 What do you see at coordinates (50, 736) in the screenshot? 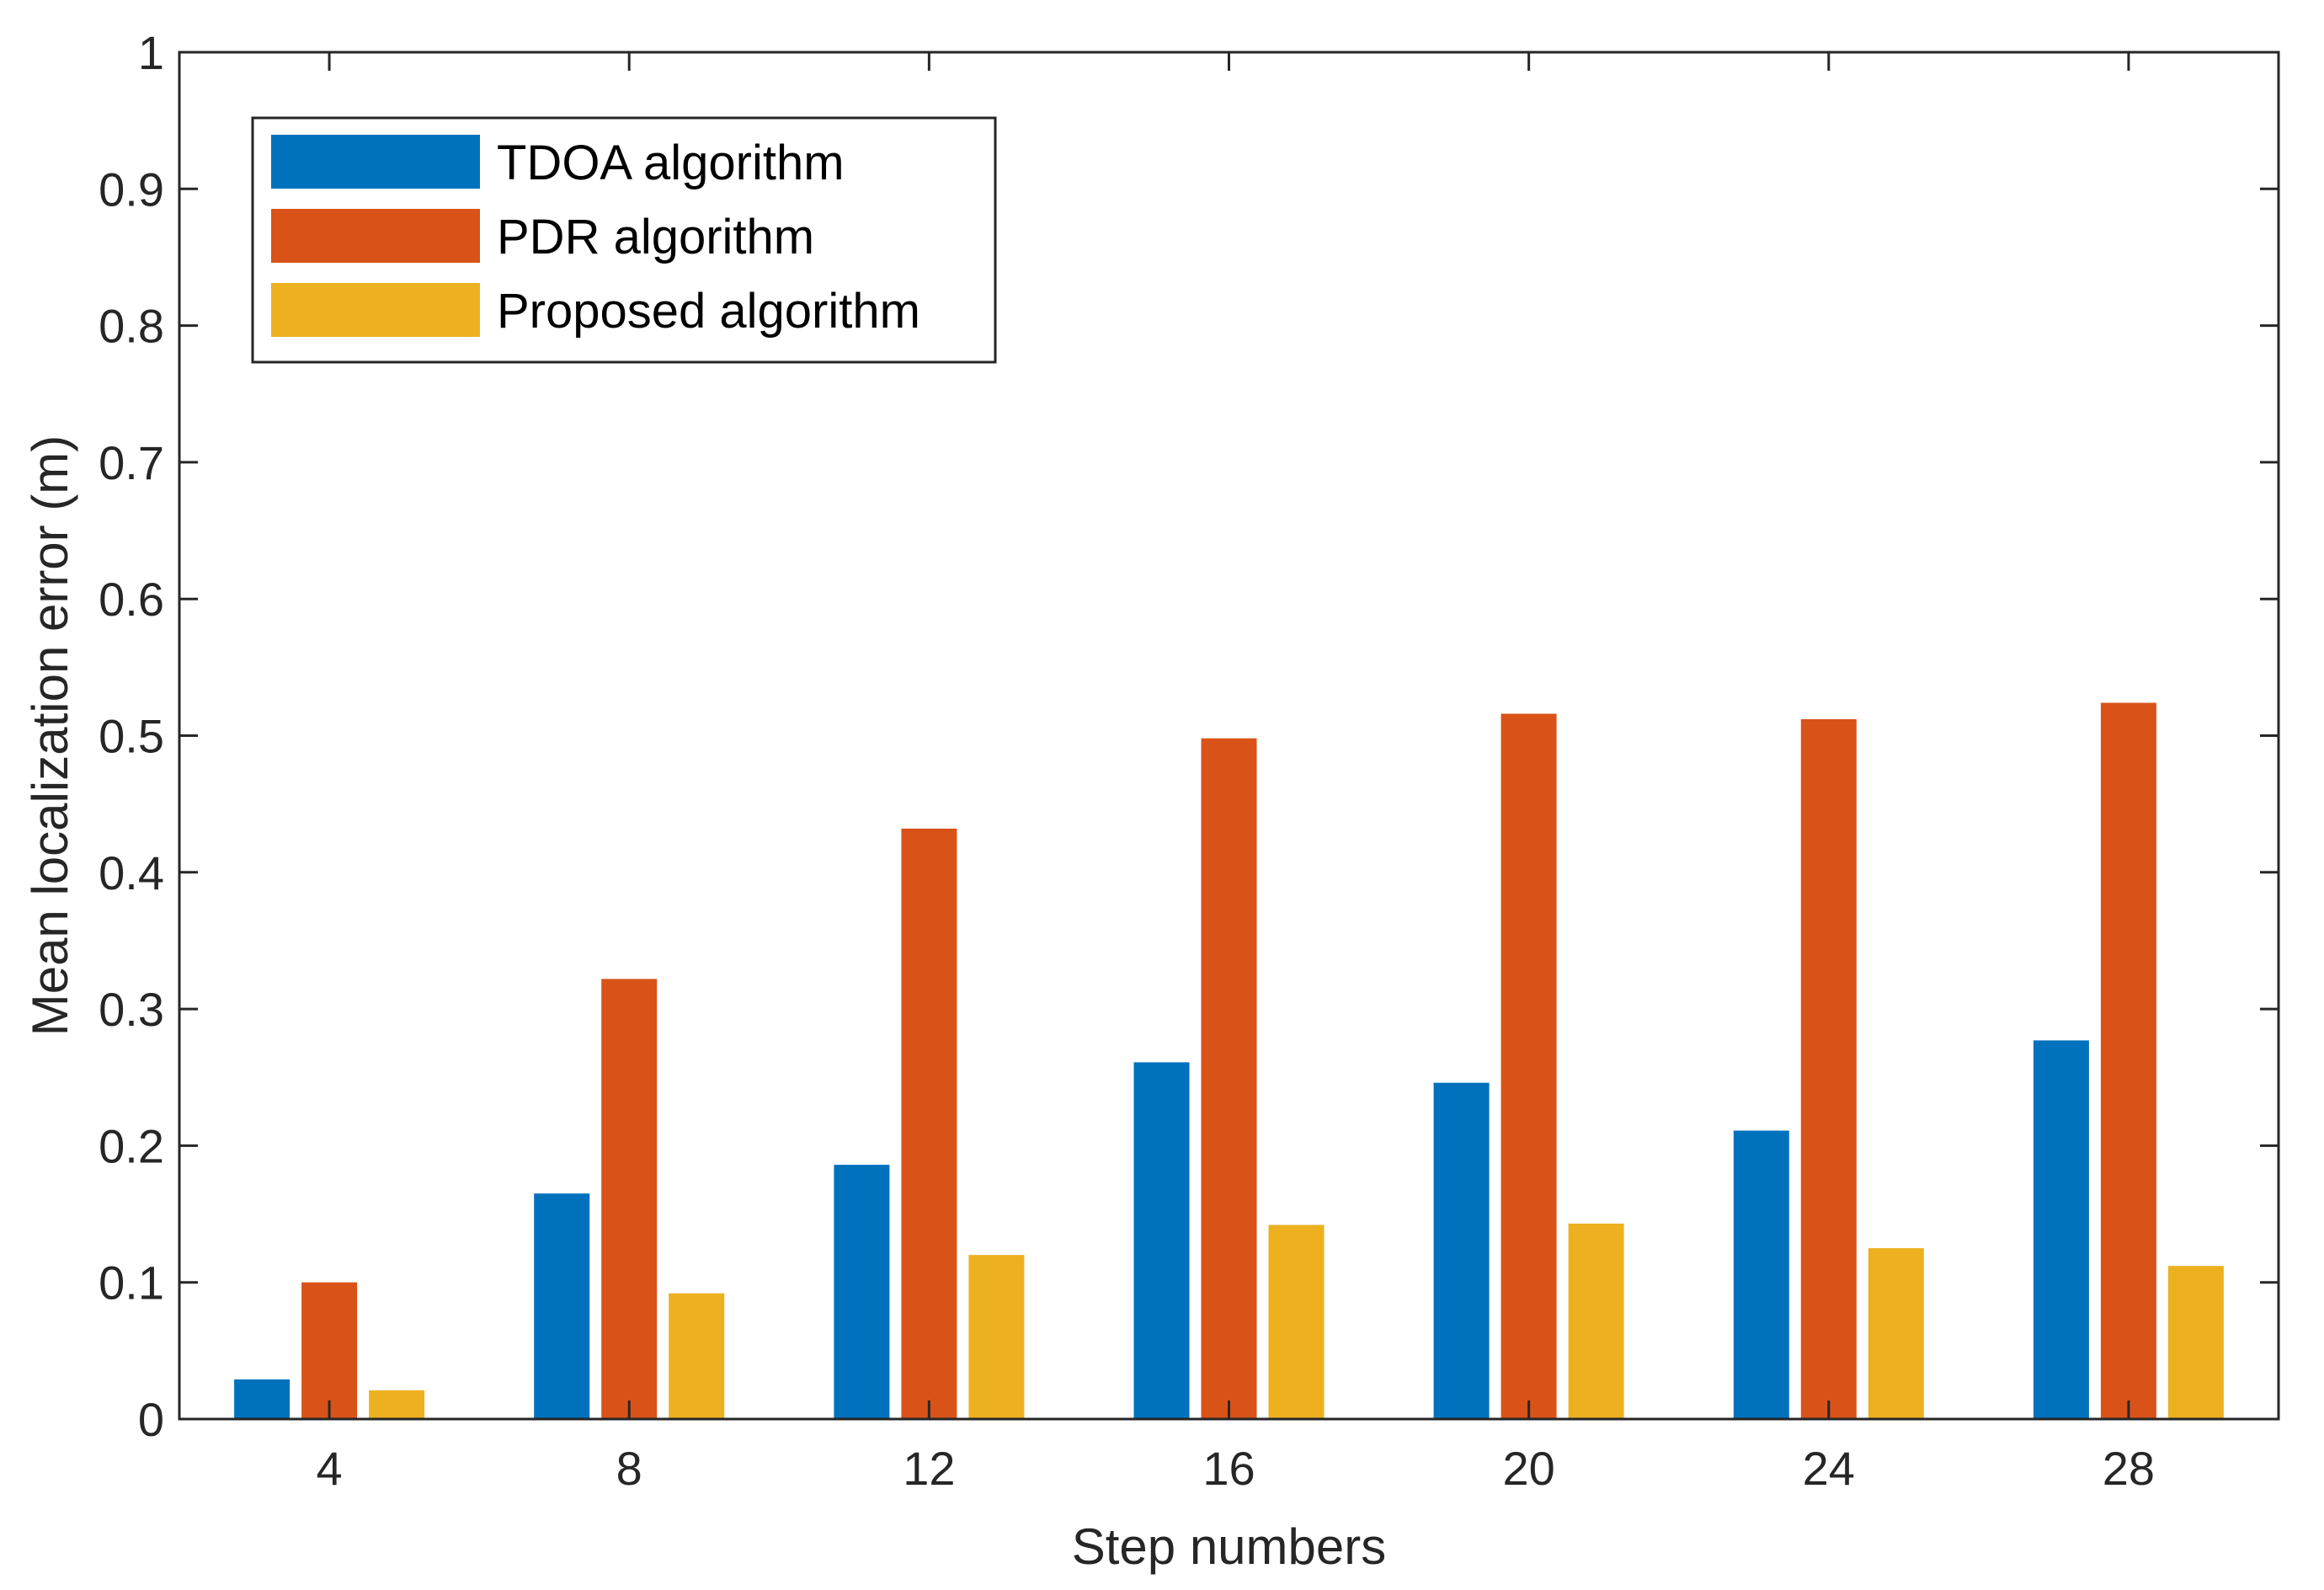
I see `y-axis-title: Mean localization error (m)` at bounding box center [50, 736].